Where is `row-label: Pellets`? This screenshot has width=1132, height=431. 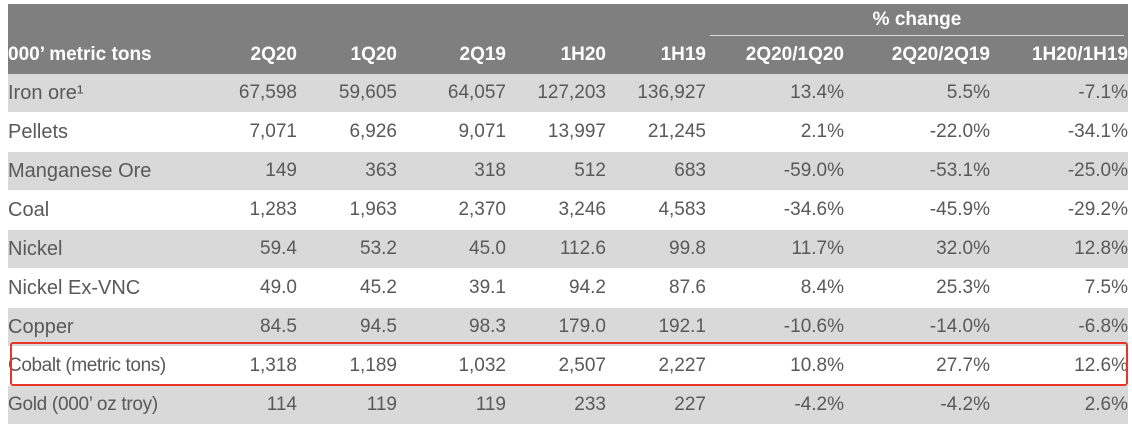
row-label: Pellets is located at coordinates (106, 132).